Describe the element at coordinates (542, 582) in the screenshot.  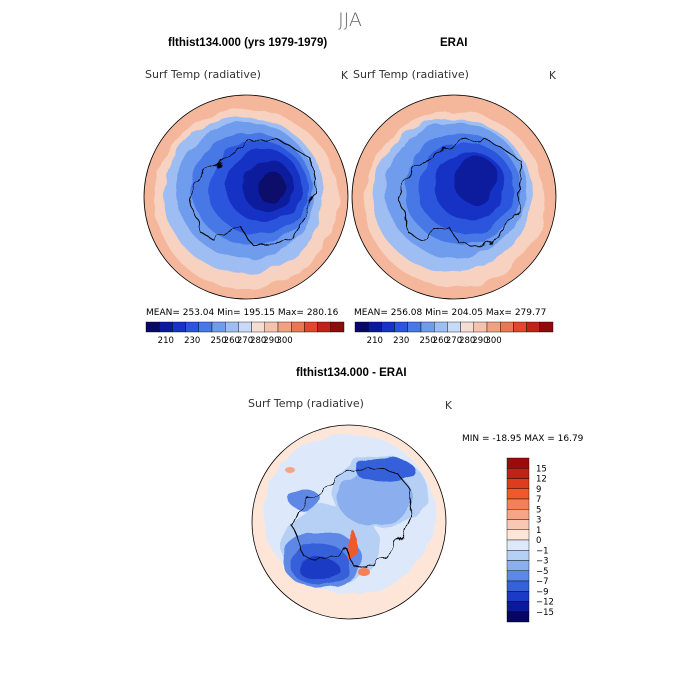
I see `diff-colorbar-tick-label: −7` at that location.